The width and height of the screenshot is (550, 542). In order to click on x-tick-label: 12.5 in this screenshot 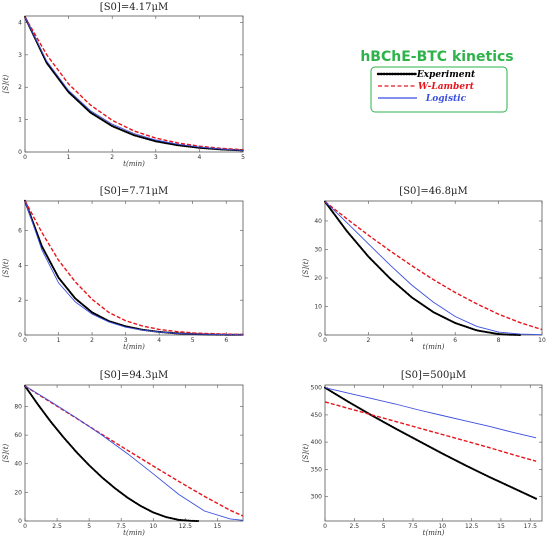, I will do `click(186, 526)`.